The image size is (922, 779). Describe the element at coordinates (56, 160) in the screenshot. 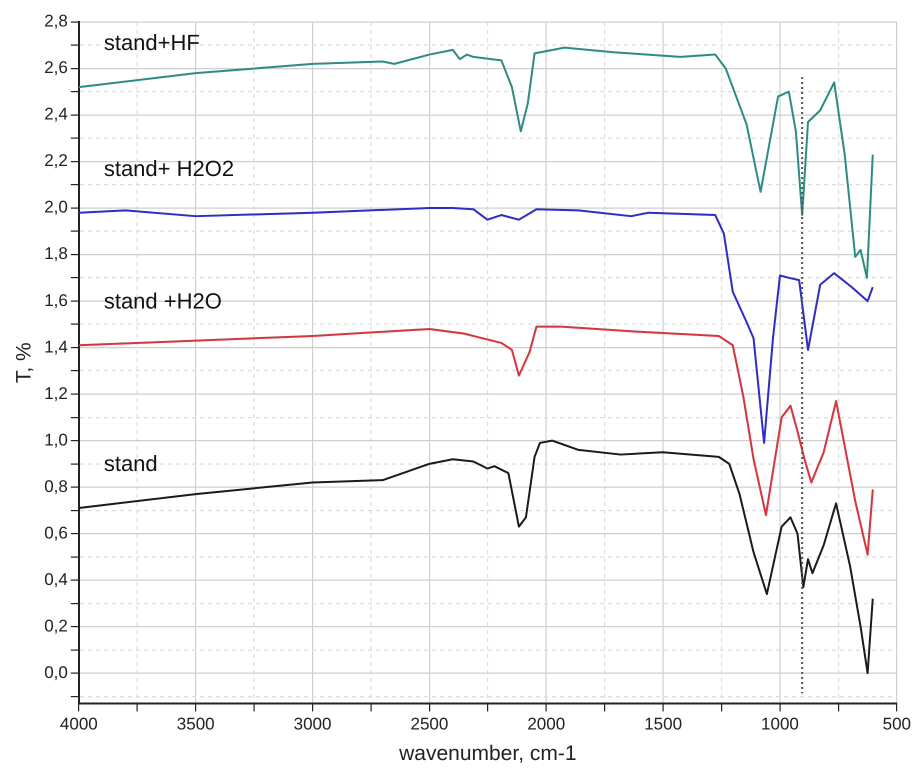

I see `y-tick-label: 2,2` at that location.